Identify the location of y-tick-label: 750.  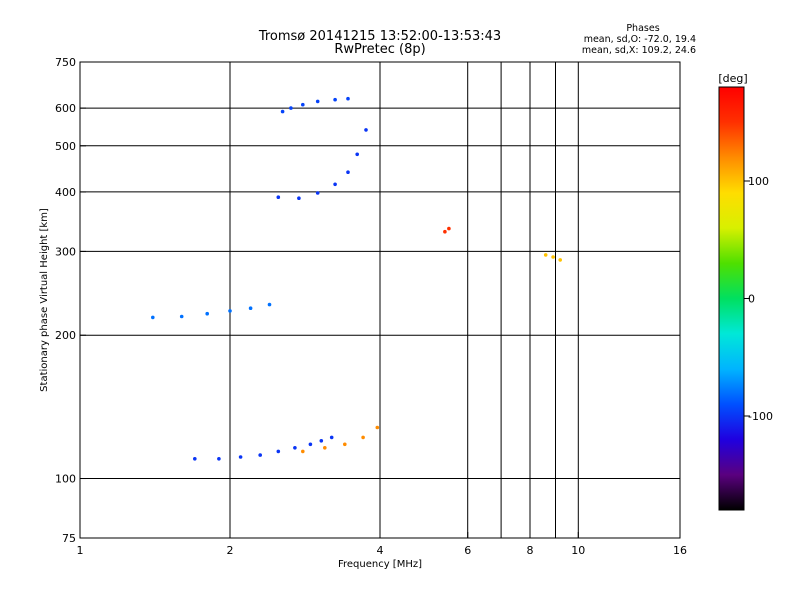
(65, 62).